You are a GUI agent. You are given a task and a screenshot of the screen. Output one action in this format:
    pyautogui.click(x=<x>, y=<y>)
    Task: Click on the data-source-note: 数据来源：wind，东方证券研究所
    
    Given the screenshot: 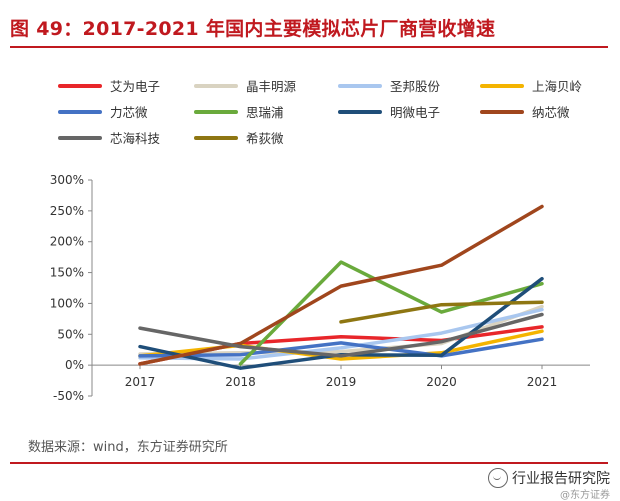 What is the action you would take?
    pyautogui.click(x=128, y=447)
    